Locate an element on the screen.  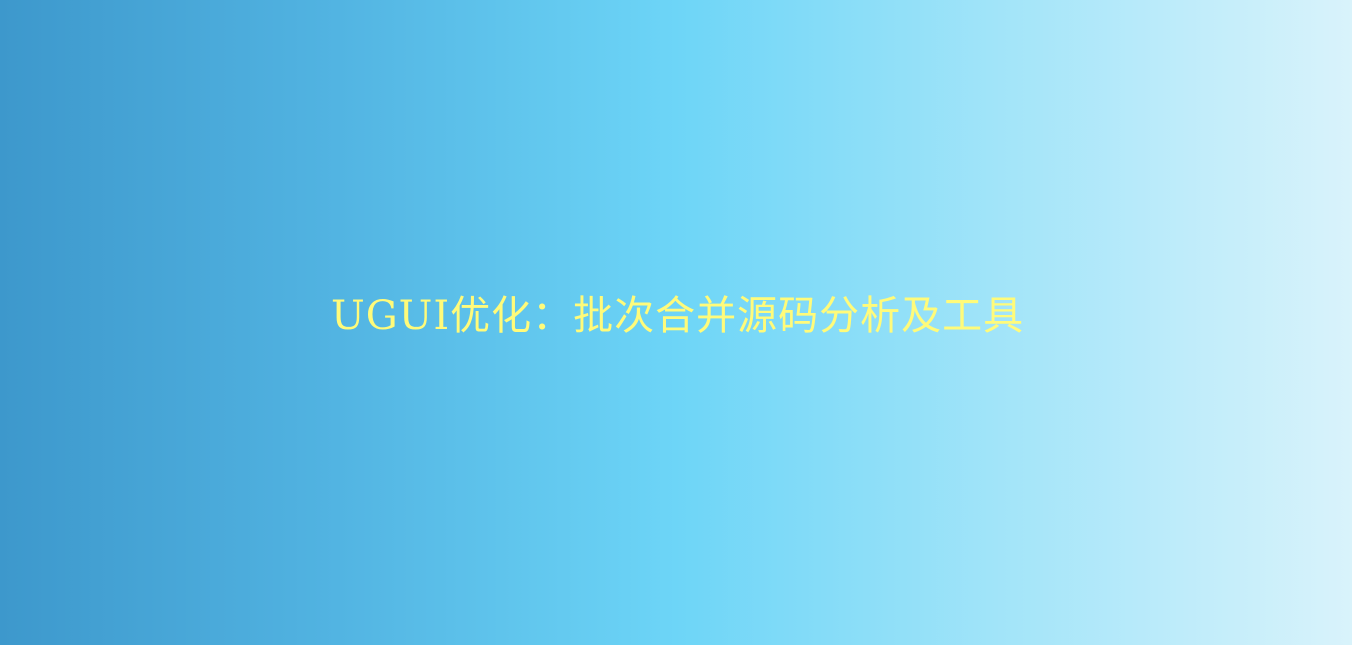
banner-title: UGUI优化：批次合并源码分析及工具 is located at coordinates (678, 316).